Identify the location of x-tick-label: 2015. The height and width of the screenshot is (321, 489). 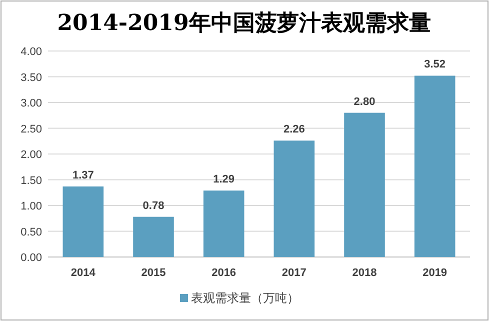
(153, 273).